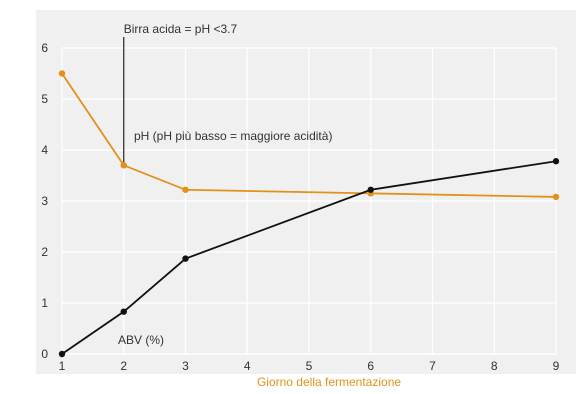 The height and width of the screenshot is (394, 576). What do you see at coordinates (329, 382) in the screenshot?
I see `x-axis-label: Giorno della fermentazione` at bounding box center [329, 382].